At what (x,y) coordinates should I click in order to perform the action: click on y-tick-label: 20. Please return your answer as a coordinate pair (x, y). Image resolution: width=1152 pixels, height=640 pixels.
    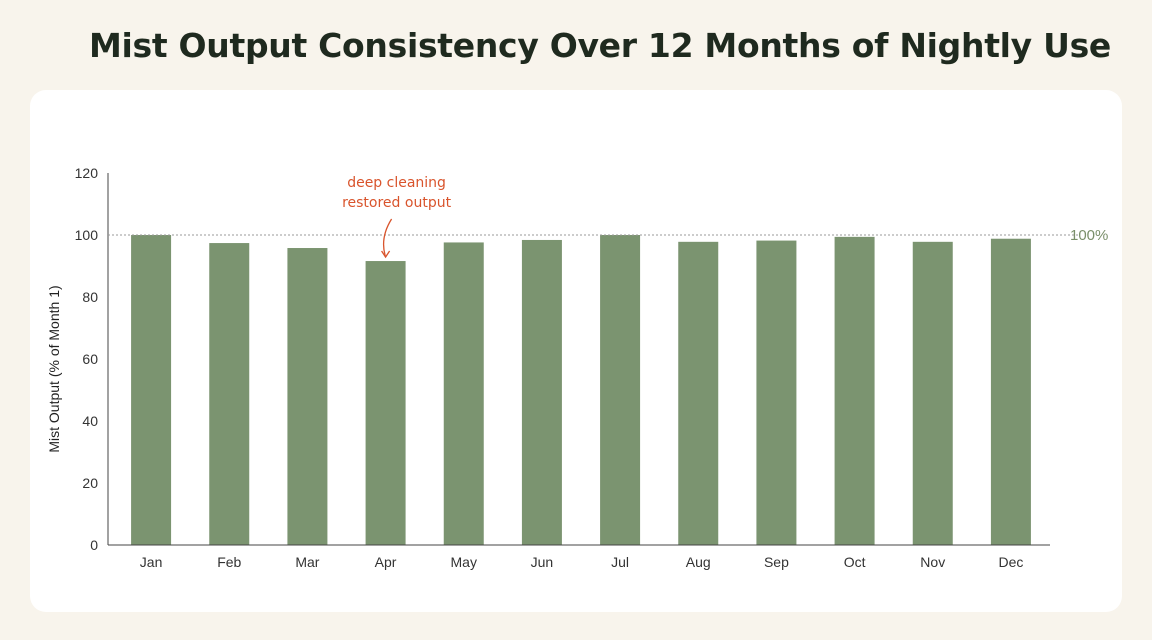
    Looking at the image, I should click on (90, 483).